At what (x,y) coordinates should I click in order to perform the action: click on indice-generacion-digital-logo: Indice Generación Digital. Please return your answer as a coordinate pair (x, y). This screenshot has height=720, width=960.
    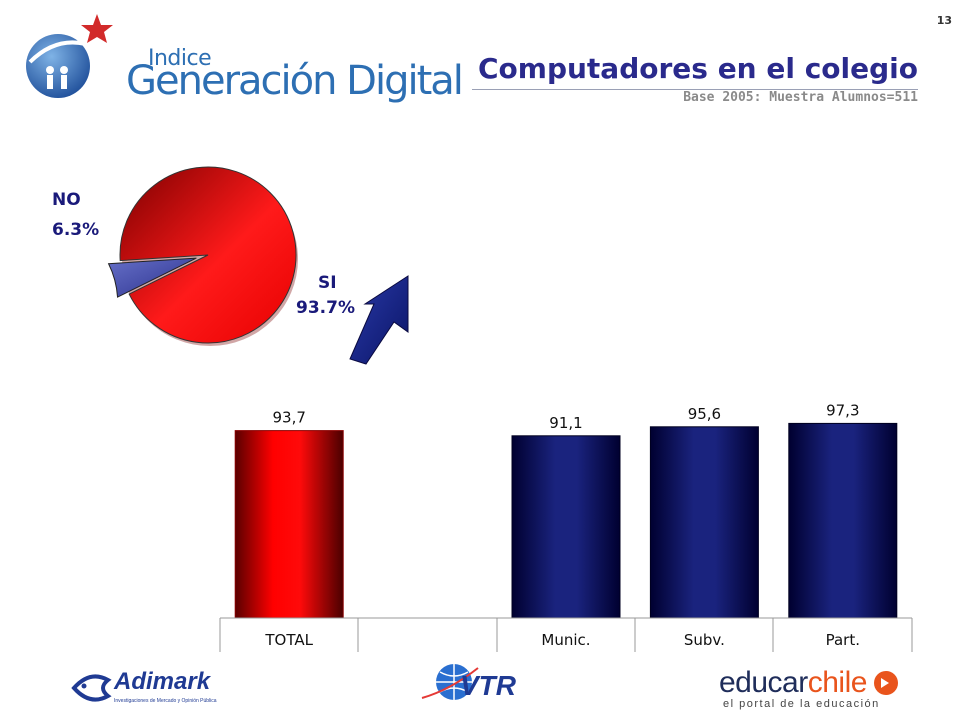
    Looking at the image, I should click on (242, 58).